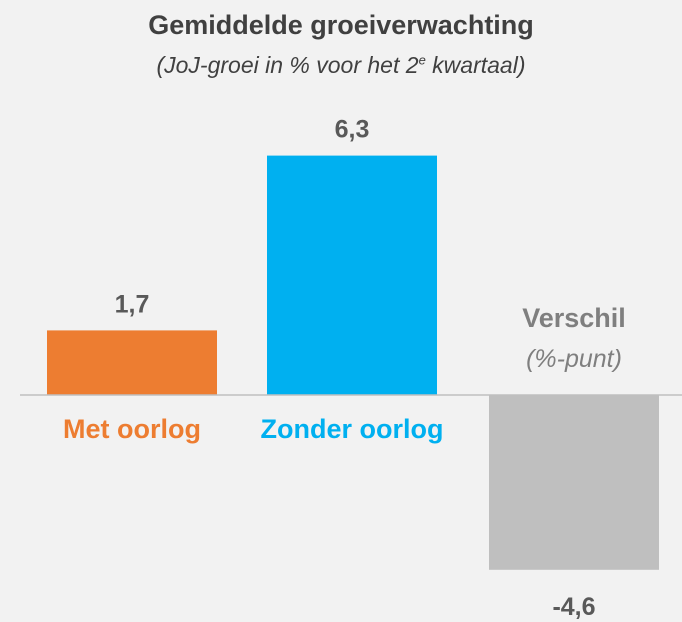  What do you see at coordinates (352, 130) in the screenshot?
I see `data-label: 6,3` at bounding box center [352, 130].